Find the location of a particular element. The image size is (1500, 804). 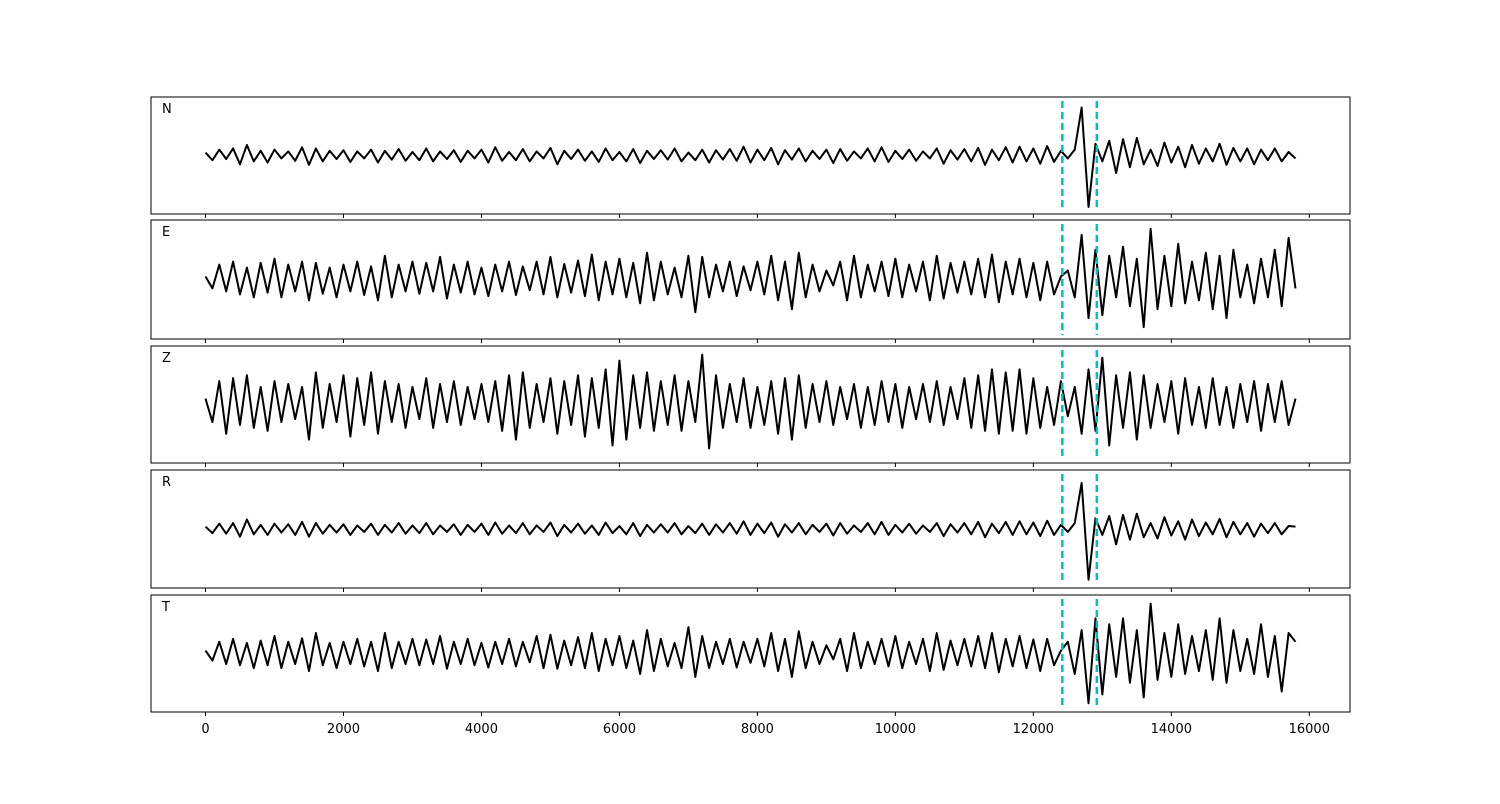

panel-label: E is located at coordinates (166, 232).